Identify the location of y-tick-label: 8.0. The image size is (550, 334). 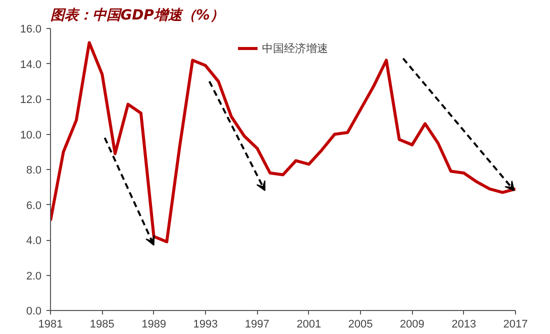
(34, 170).